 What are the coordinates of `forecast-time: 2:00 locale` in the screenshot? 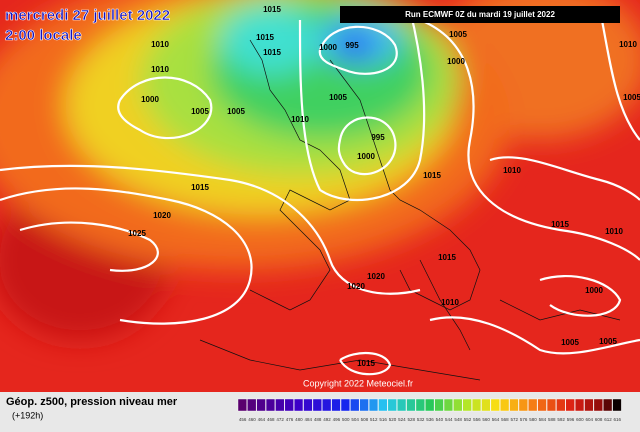 It's located at (43, 35).